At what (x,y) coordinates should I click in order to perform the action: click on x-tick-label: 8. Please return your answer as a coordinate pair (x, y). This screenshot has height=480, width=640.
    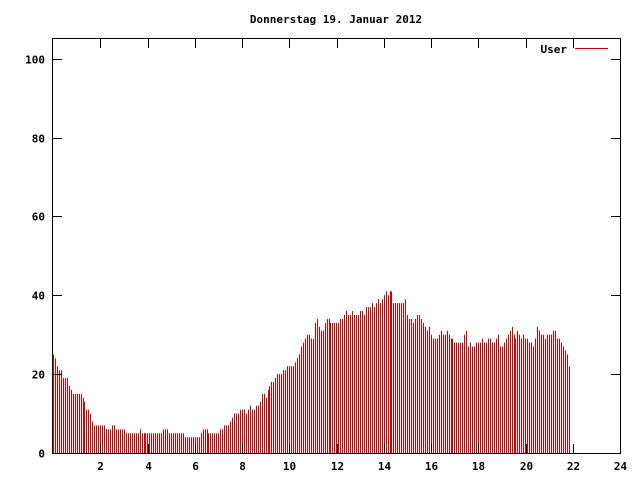
    Looking at the image, I should click on (242, 466).